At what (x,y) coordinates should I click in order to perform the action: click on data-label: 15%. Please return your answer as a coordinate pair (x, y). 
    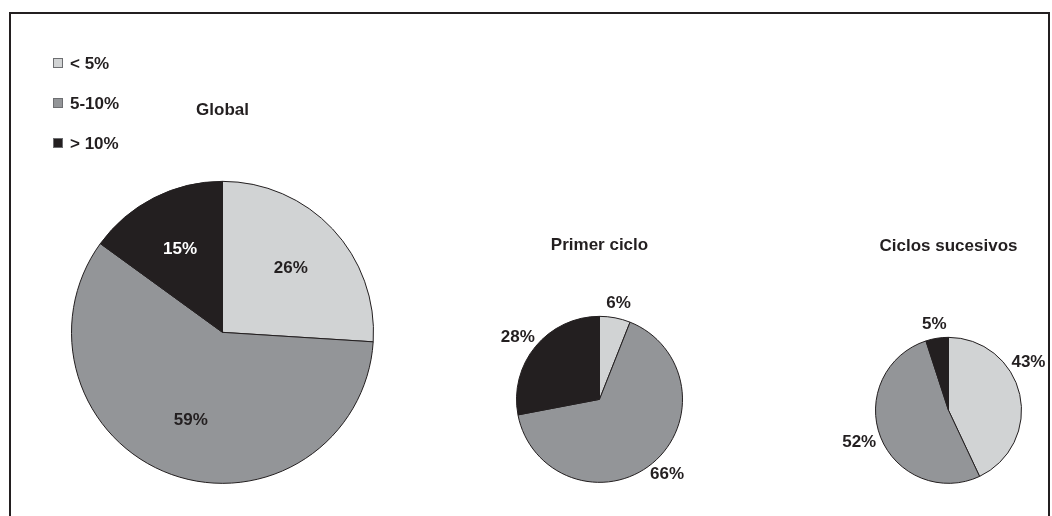
    Looking at the image, I should click on (180, 248).